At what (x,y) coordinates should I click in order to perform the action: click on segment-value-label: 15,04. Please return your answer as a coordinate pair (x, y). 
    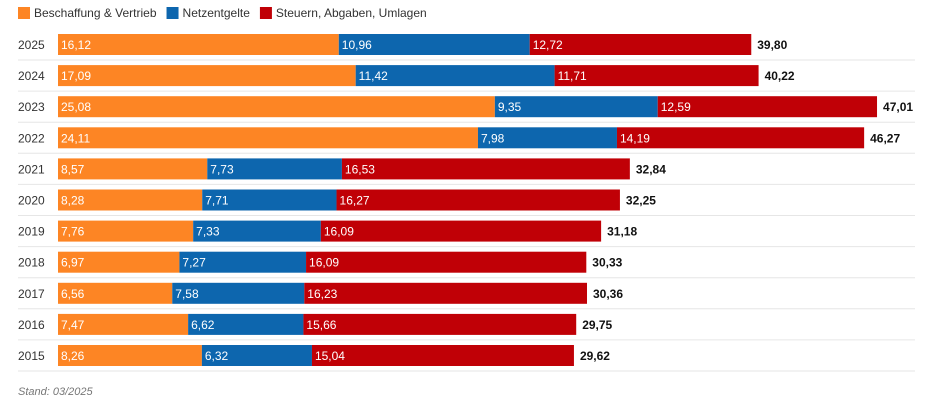
    Looking at the image, I should click on (330, 356).